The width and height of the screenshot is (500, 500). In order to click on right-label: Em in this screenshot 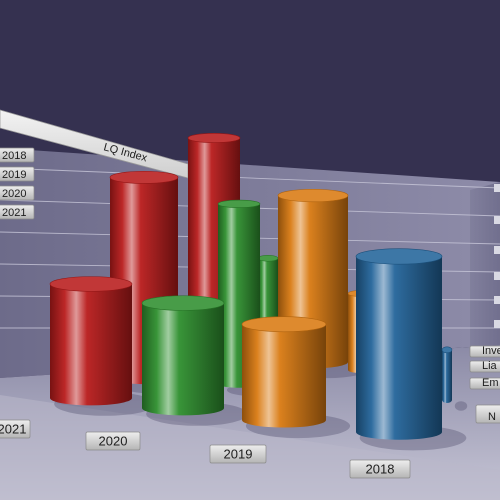, I will do `click(485, 383)`.